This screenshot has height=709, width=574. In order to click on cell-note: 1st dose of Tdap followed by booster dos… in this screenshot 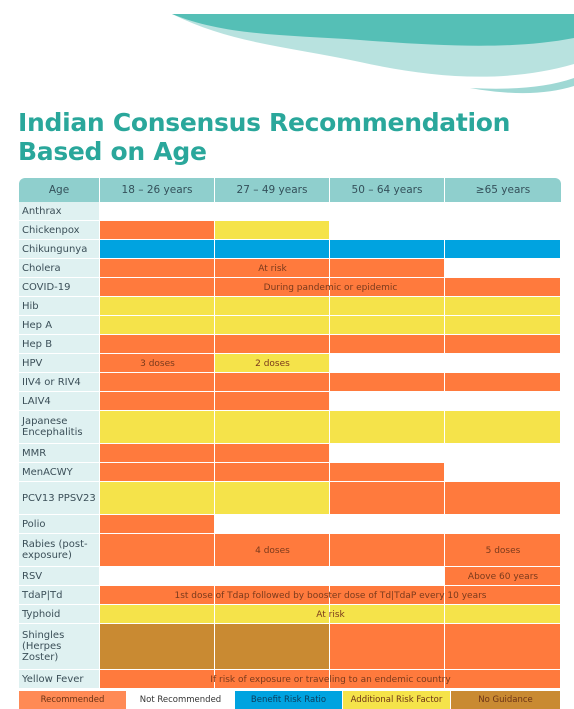, I will do `click(330, 595)`.